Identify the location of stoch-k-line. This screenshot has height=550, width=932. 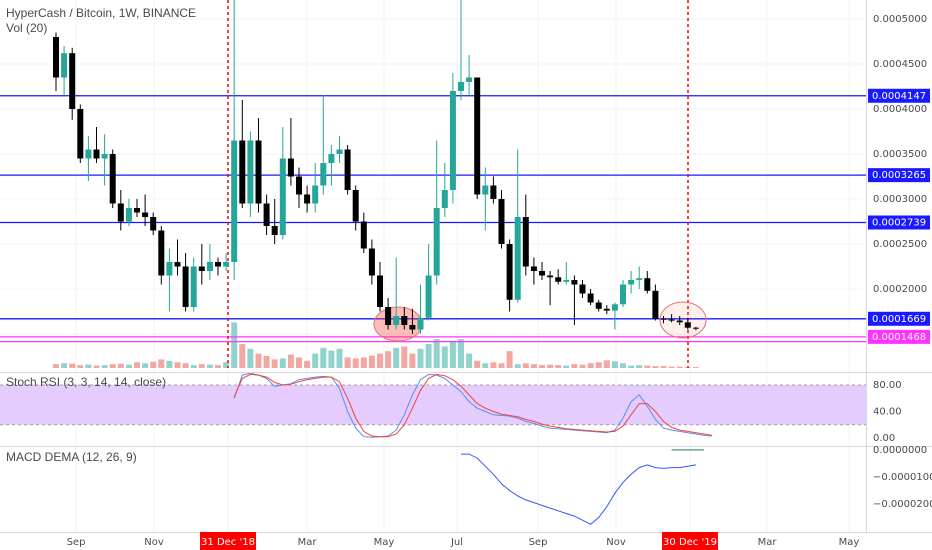
(473, 405).